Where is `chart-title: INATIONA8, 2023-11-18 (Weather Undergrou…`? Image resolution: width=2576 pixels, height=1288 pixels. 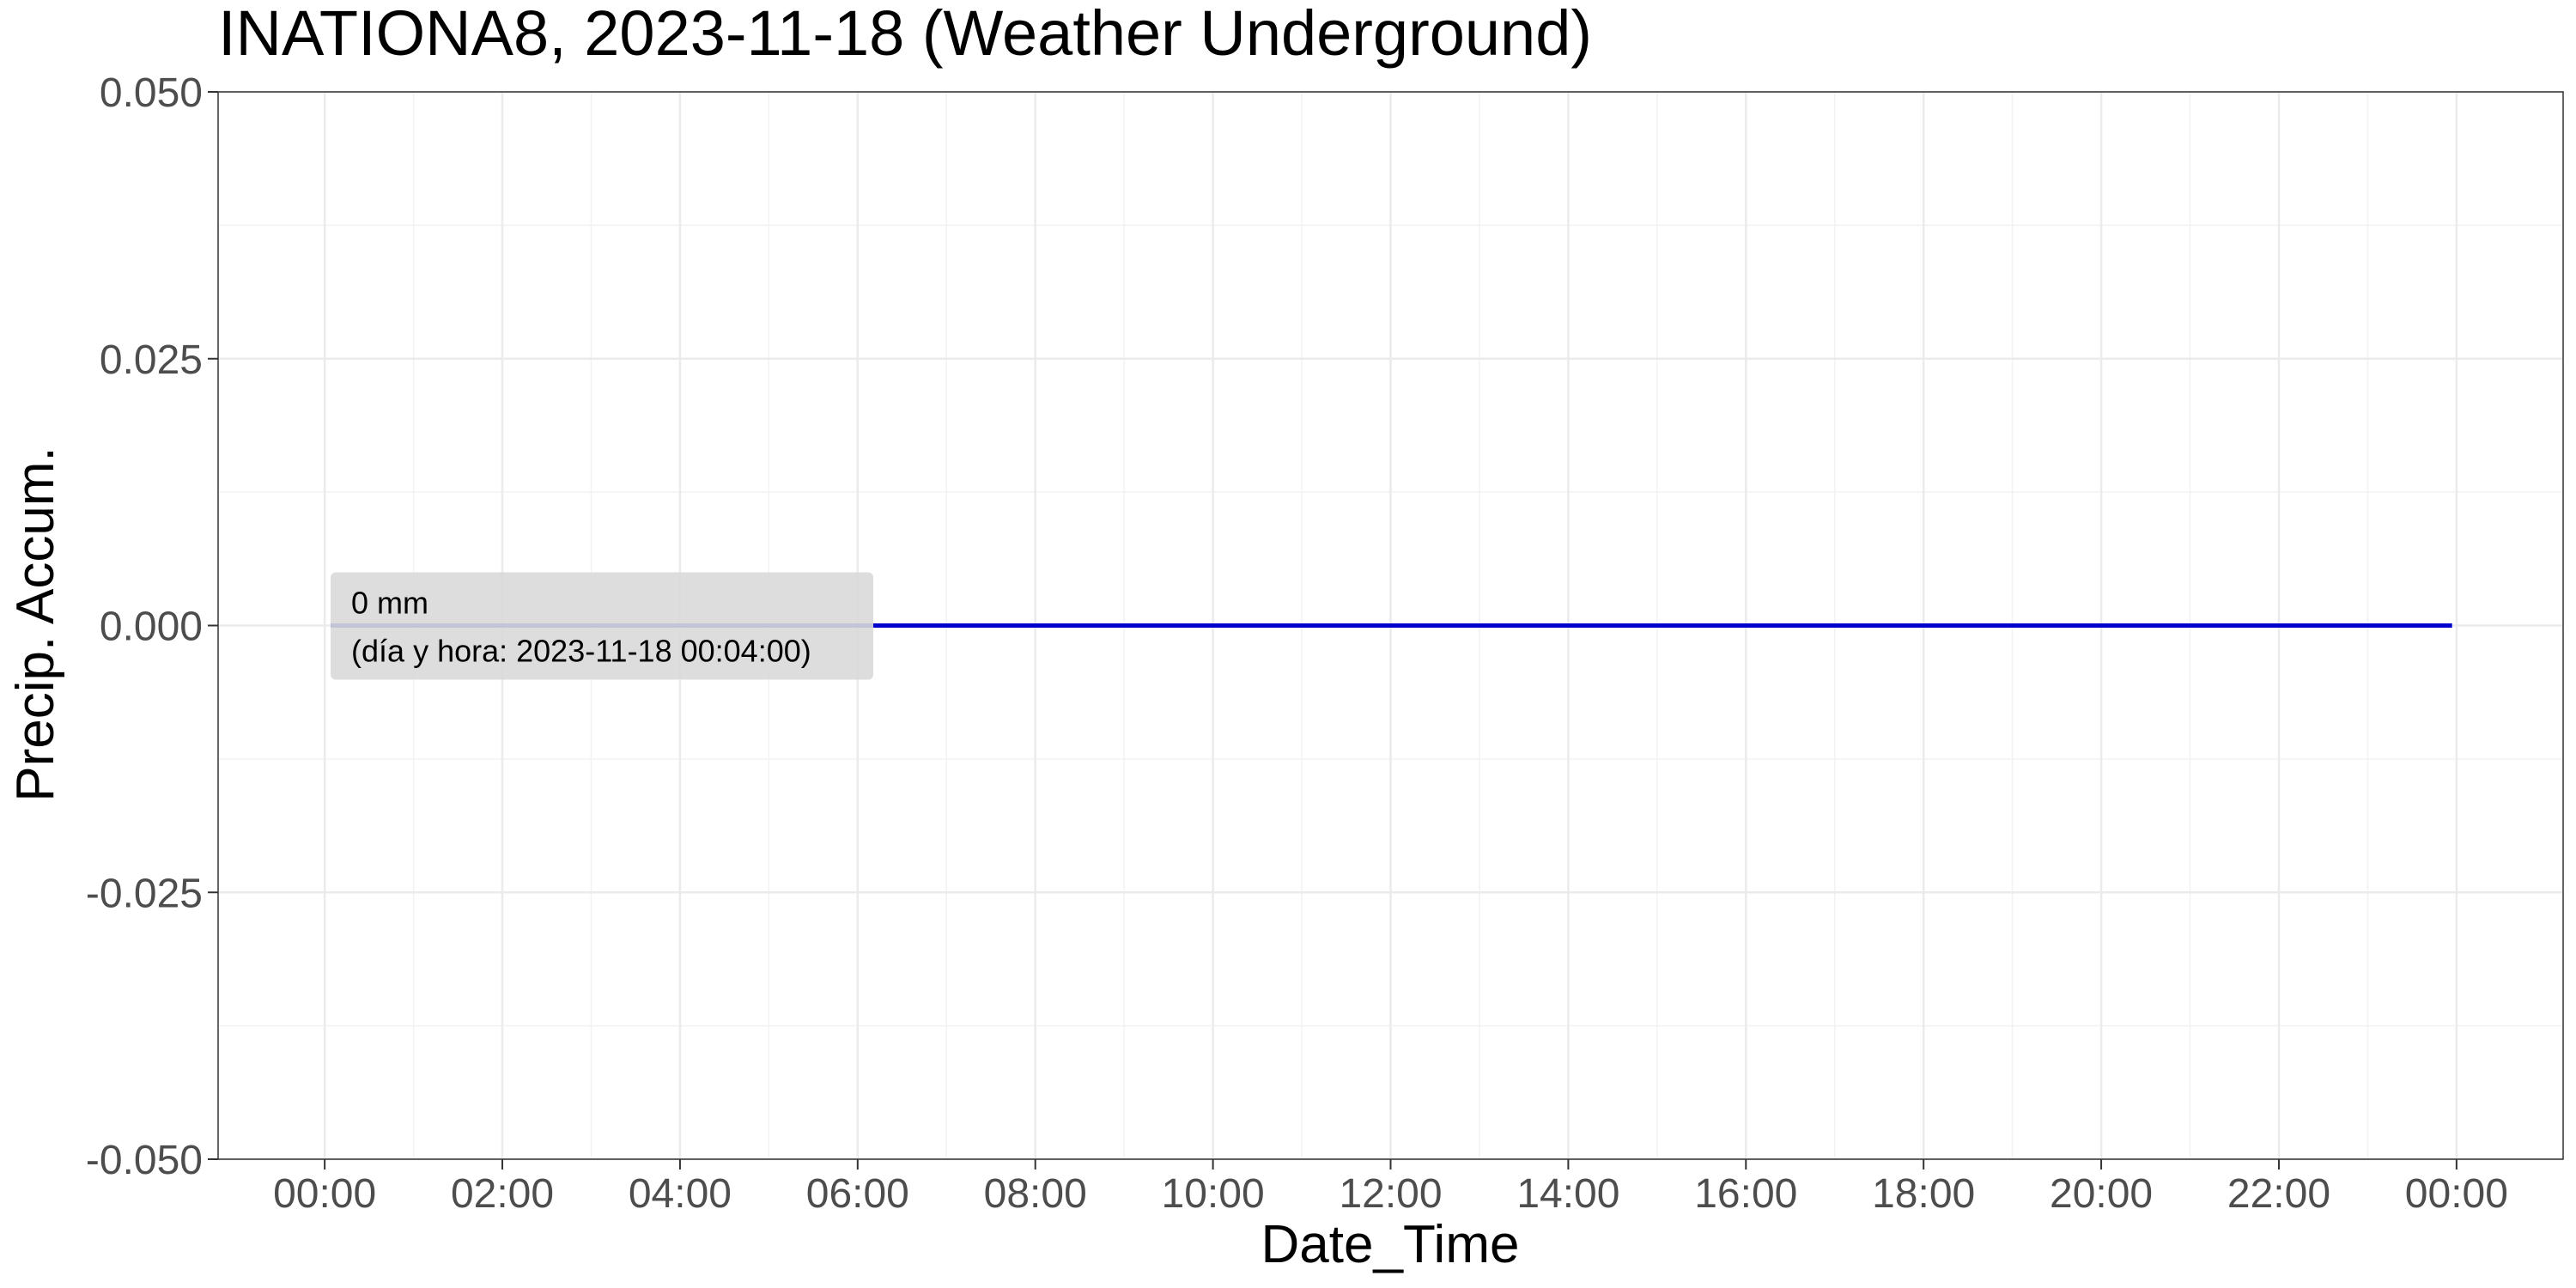
chart-title: INATIONA8, 2023-11-18 (Weather Undergrou… is located at coordinates (905, 34).